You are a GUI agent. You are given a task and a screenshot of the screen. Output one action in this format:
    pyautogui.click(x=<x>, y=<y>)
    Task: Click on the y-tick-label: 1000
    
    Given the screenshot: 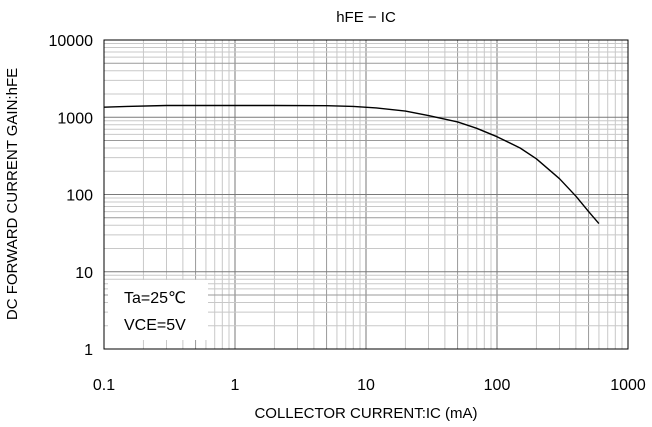 What is the action you would take?
    pyautogui.click(x=75, y=118)
    